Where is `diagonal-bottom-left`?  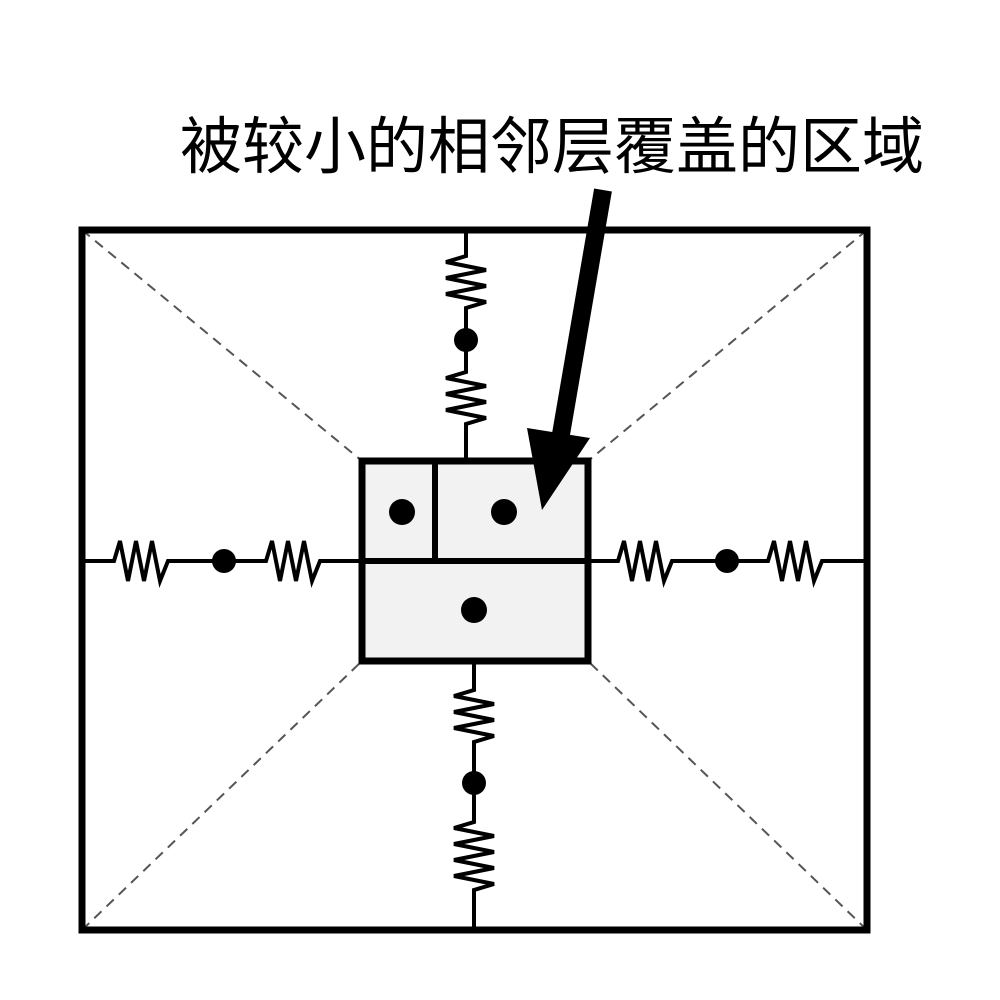 diagonal-bottom-left is located at coordinates (222, 795).